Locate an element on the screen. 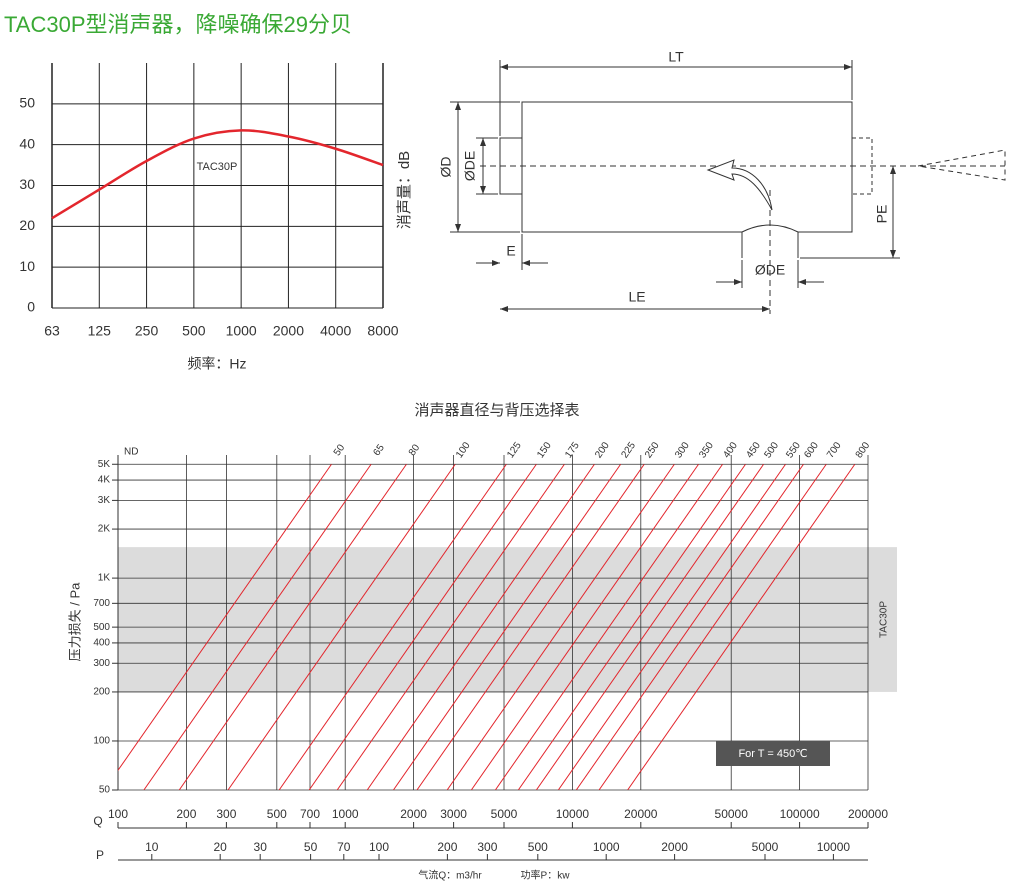 The image size is (1024, 884). y-tick-label: 1K is located at coordinates (104, 578).